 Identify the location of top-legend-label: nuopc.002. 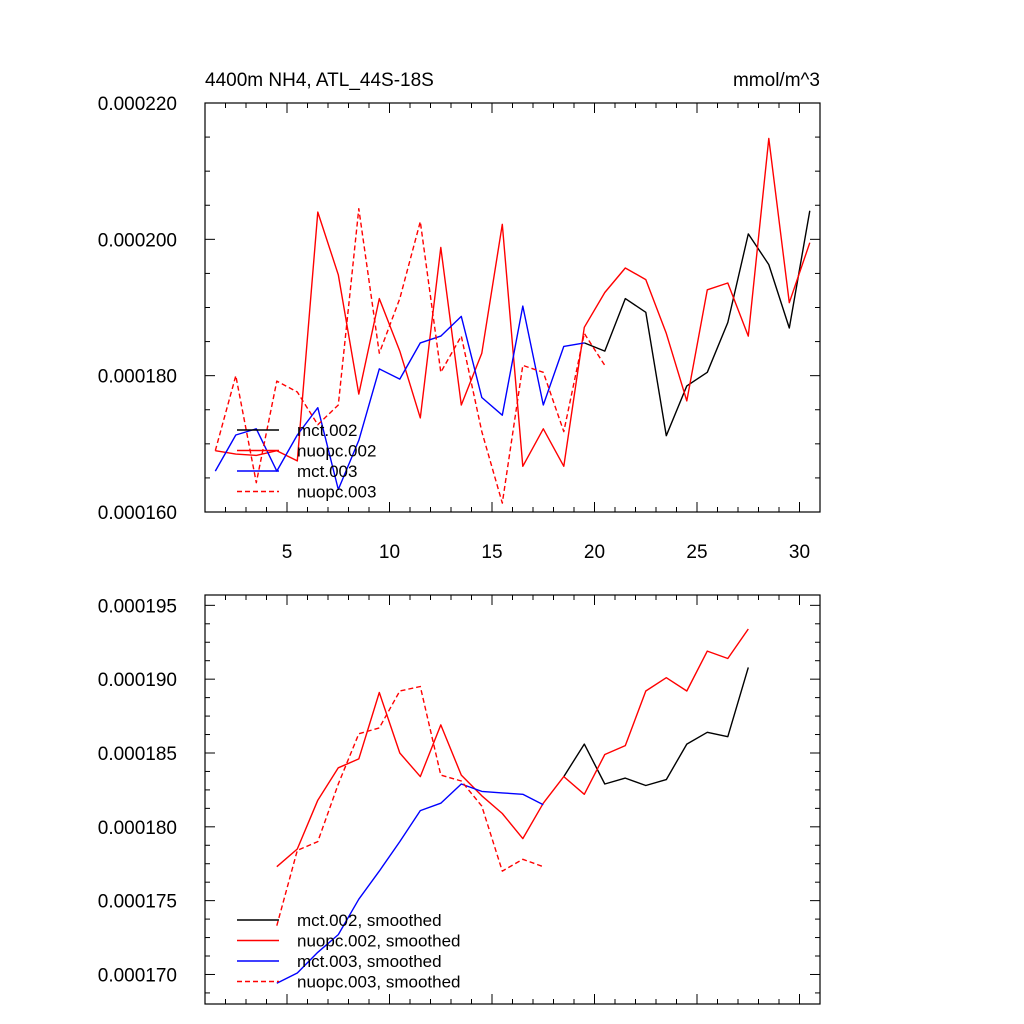
(336, 451).